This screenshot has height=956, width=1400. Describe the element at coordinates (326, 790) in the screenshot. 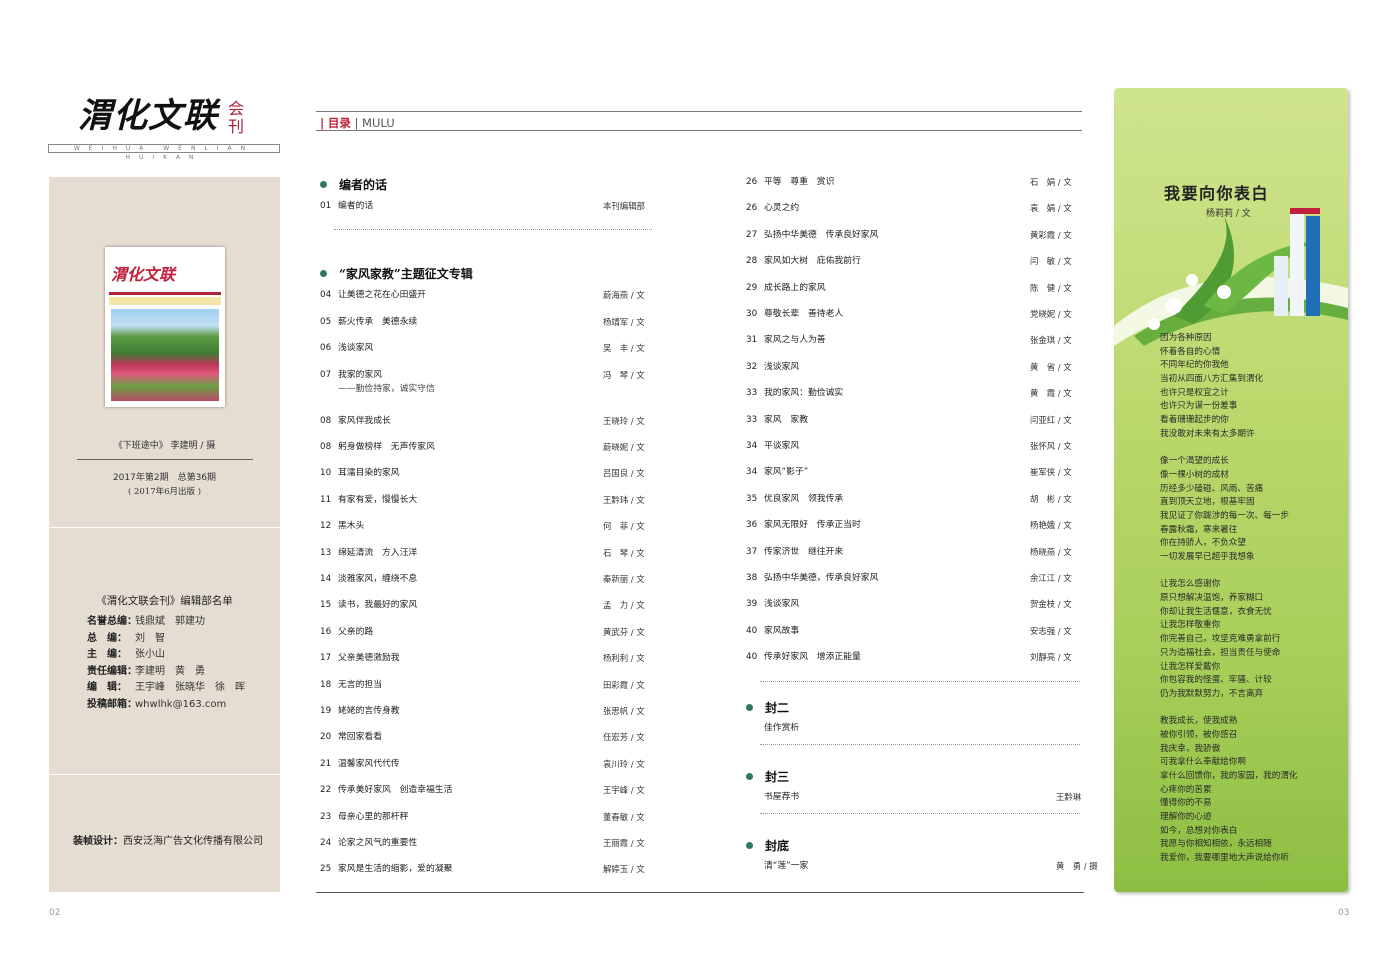

I see `page-number: 22` at that location.